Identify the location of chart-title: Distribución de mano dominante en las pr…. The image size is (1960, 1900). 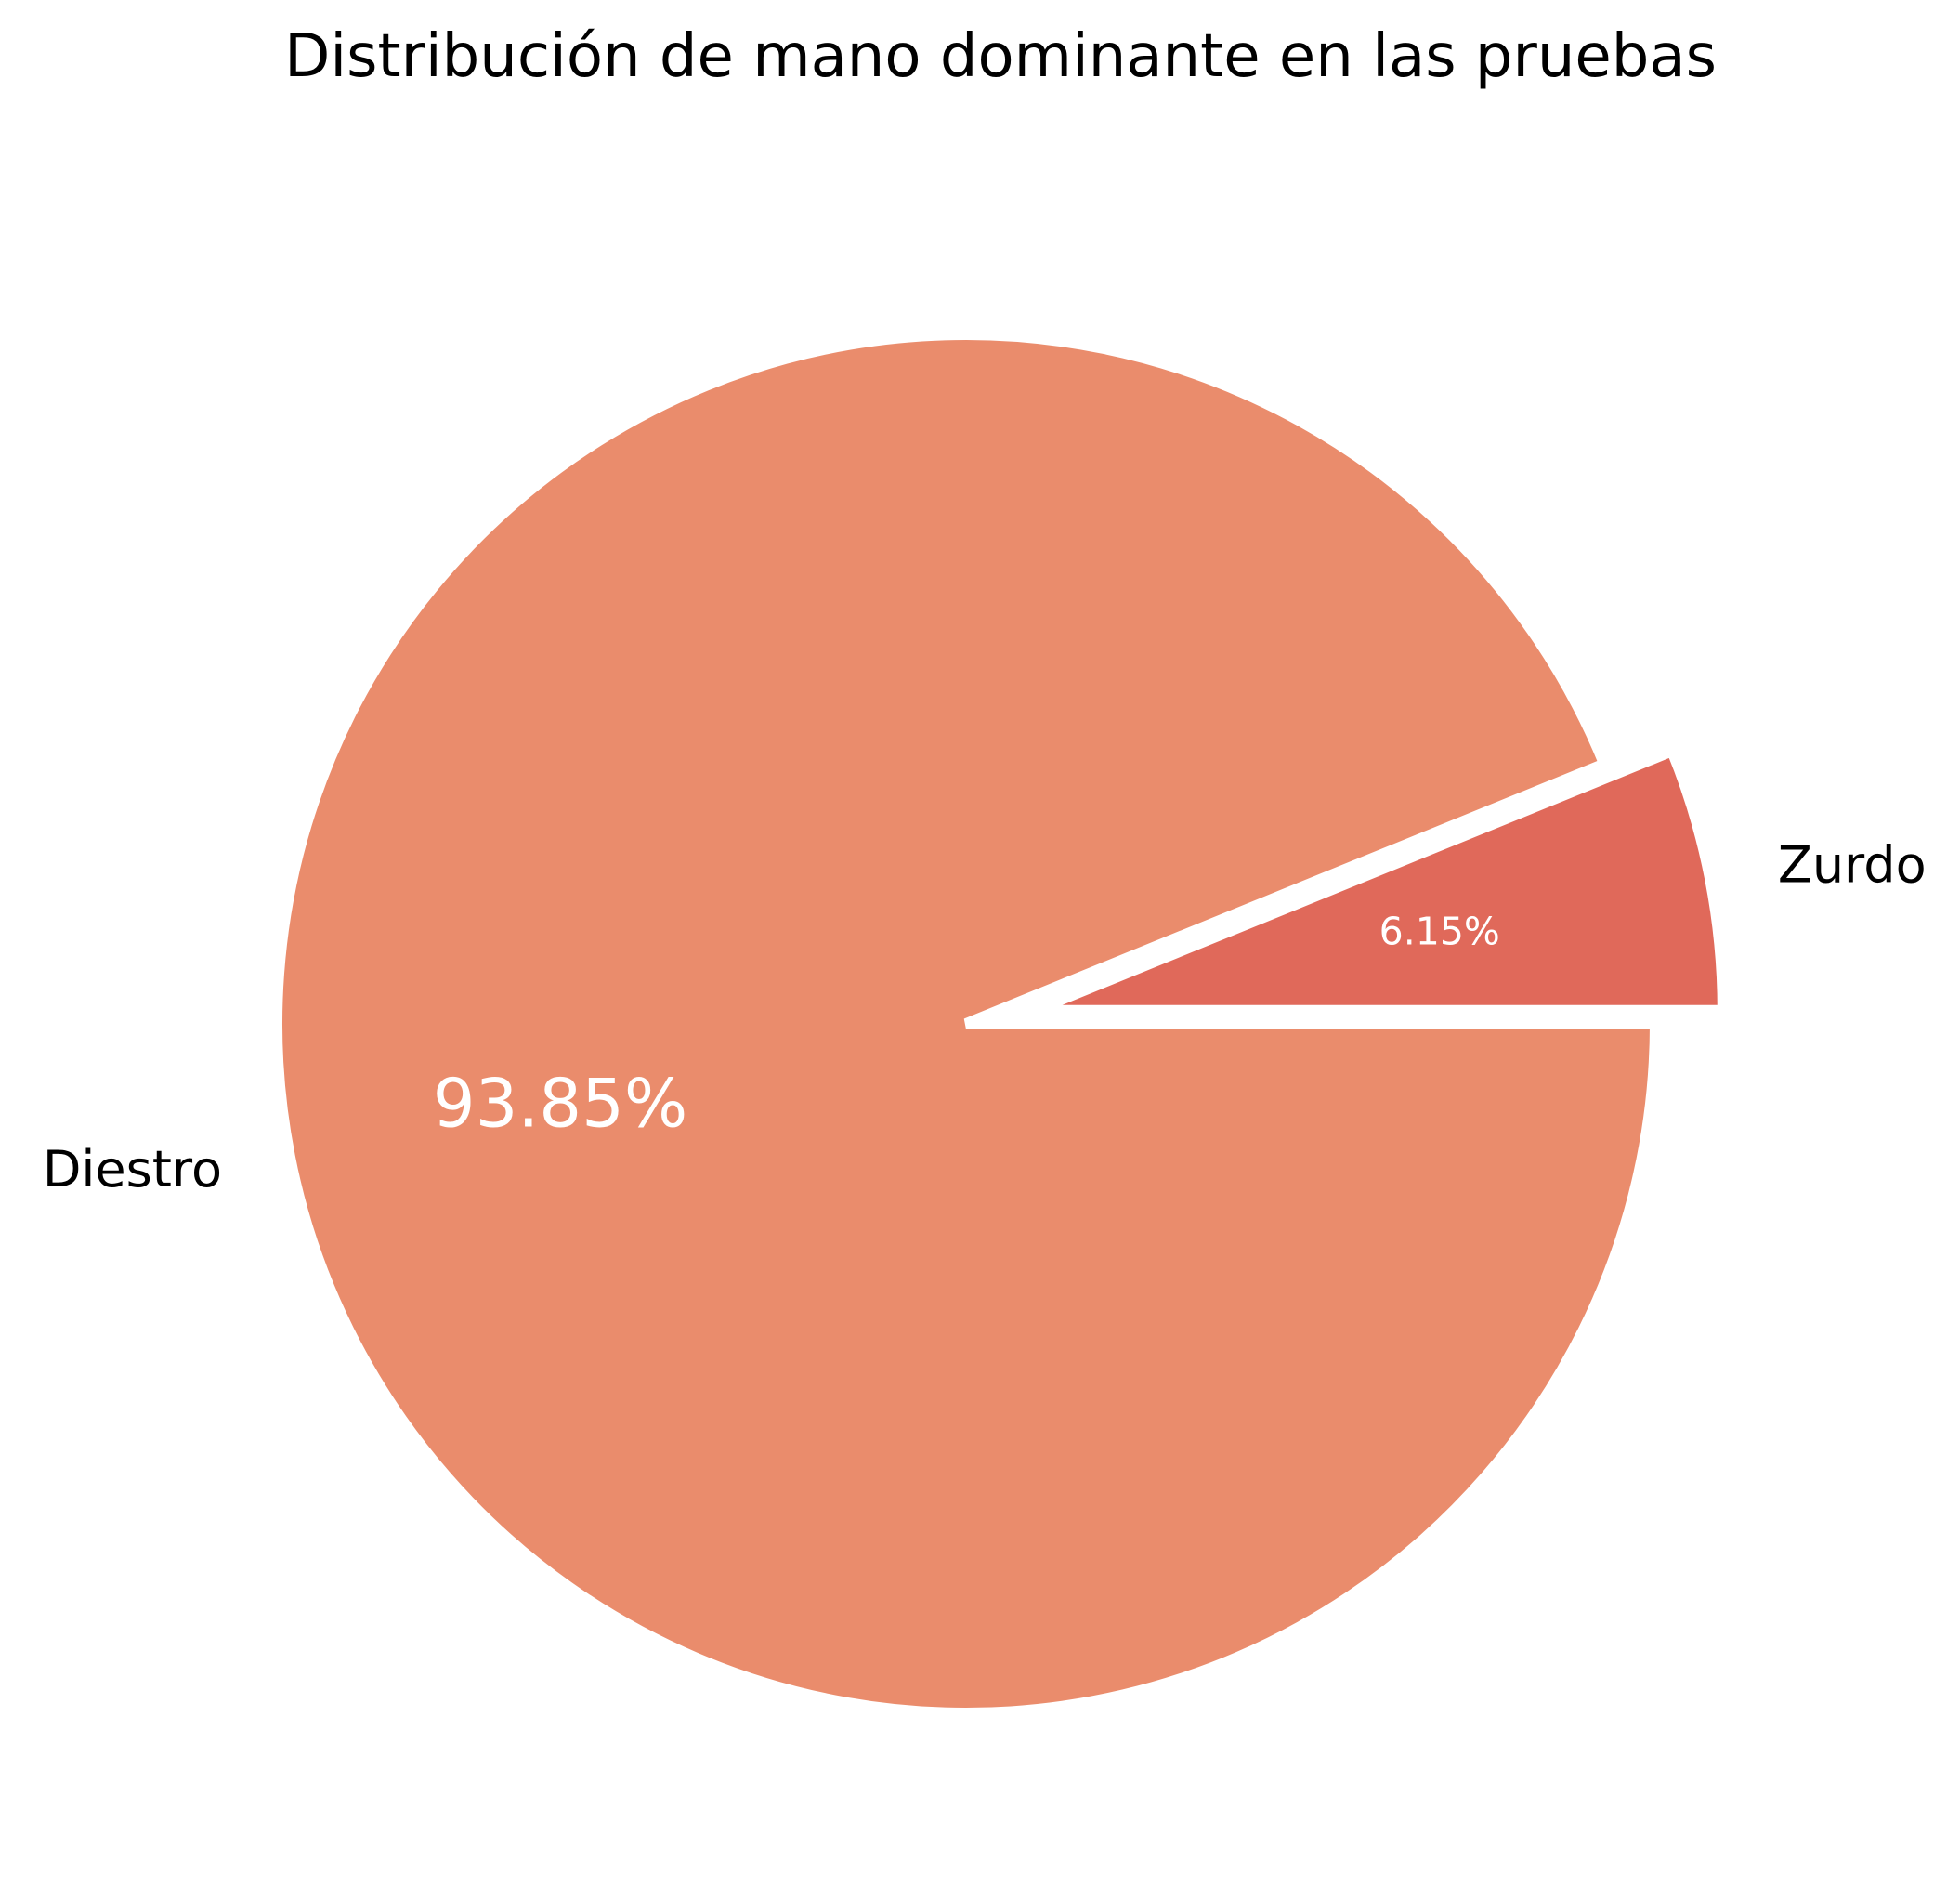
(1000, 56).